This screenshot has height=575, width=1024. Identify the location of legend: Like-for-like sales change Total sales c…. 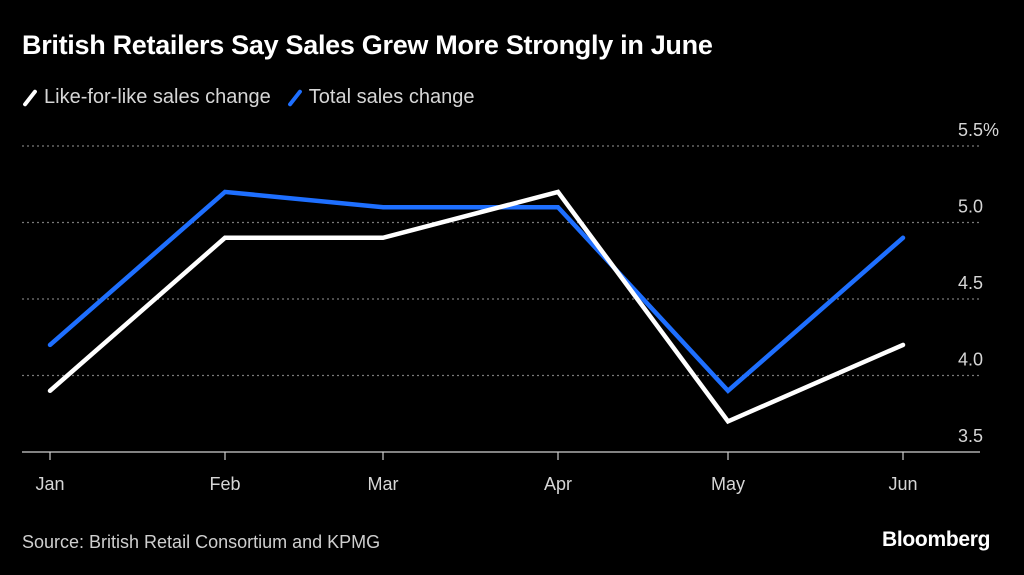
(256, 97).